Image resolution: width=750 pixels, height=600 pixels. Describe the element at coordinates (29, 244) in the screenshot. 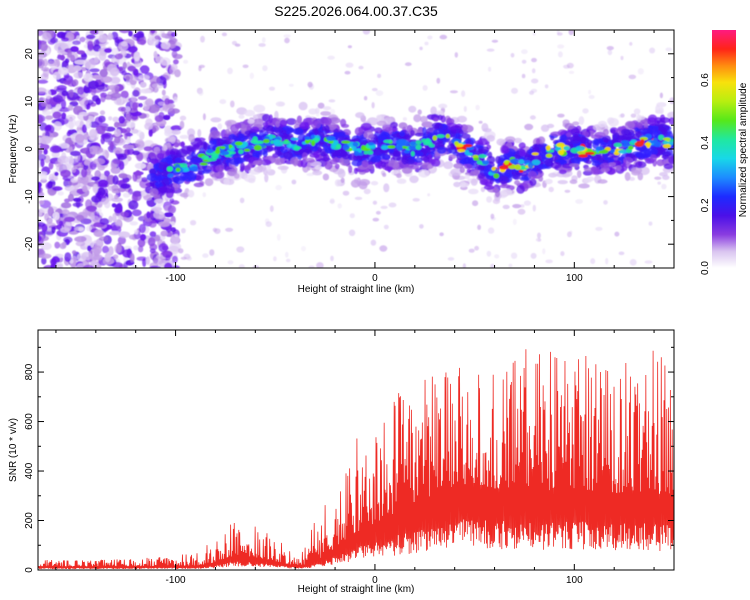

I see `y-tick-label: -20` at that location.